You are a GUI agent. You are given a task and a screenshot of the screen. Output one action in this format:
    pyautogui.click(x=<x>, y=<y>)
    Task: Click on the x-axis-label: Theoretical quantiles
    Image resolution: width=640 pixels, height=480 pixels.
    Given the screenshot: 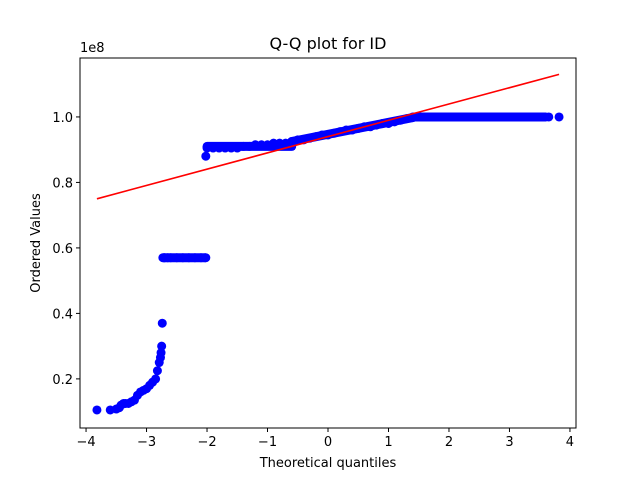 What is the action you would take?
    pyautogui.click(x=328, y=463)
    